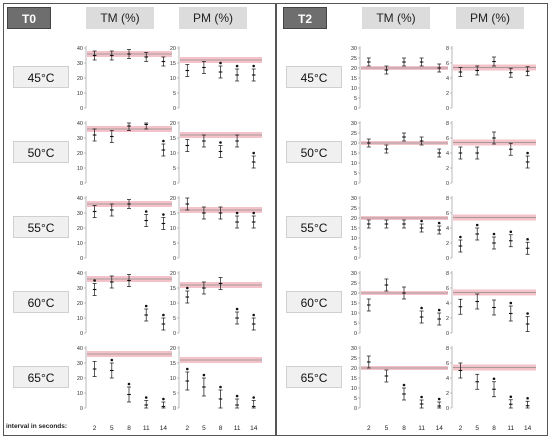 The height and width of the screenshot is (437, 550). What do you see at coordinates (355, 334) in the screenshot?
I see `p1-r3-c0-y-tick-label-0: 0` at bounding box center [355, 334].